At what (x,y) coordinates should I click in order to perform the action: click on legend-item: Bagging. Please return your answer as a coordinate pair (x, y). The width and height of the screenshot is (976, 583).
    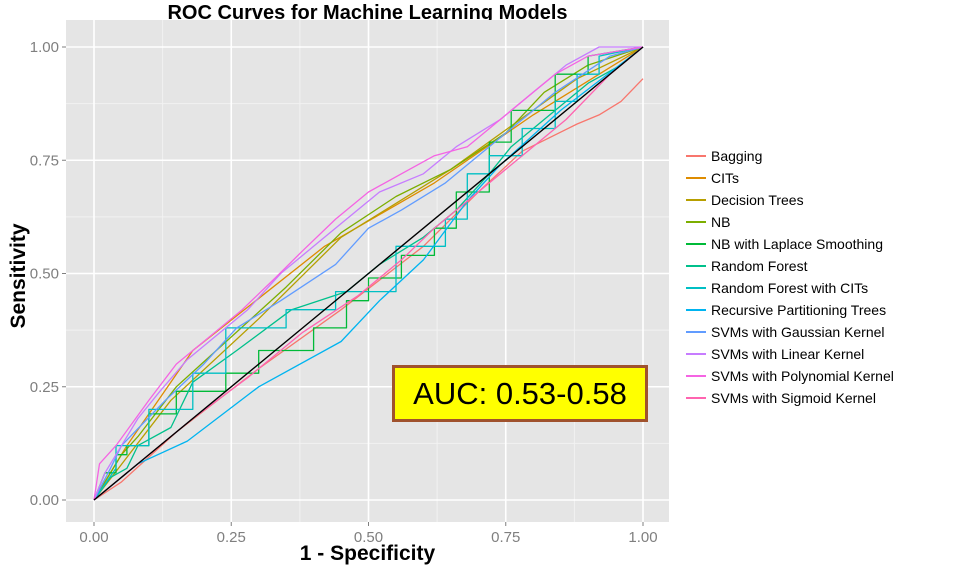
    Looking at the image, I should click on (790, 156).